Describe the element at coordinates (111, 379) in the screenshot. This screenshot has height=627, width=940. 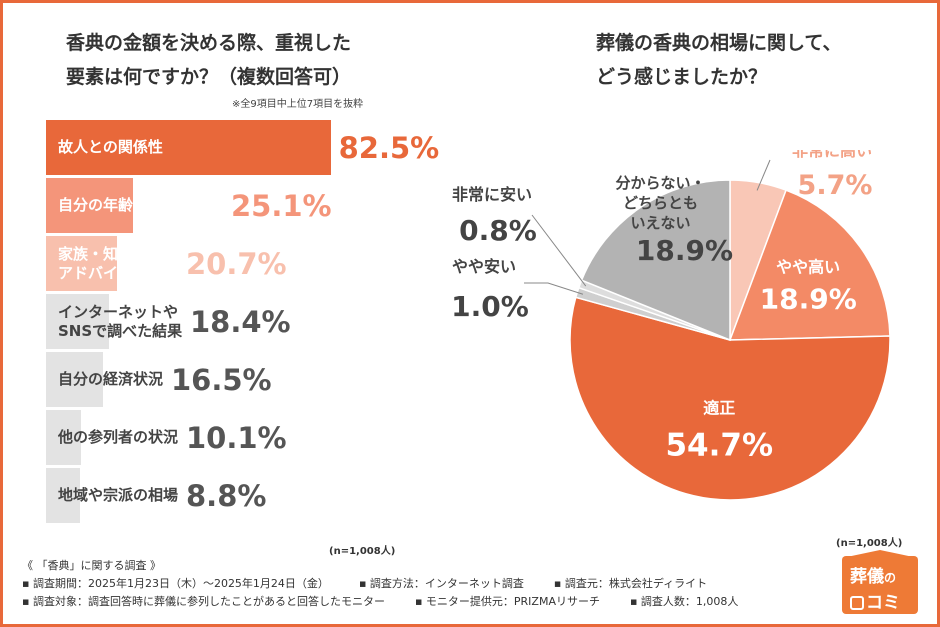
I see `bar-label: 自分の経済状況` at that location.